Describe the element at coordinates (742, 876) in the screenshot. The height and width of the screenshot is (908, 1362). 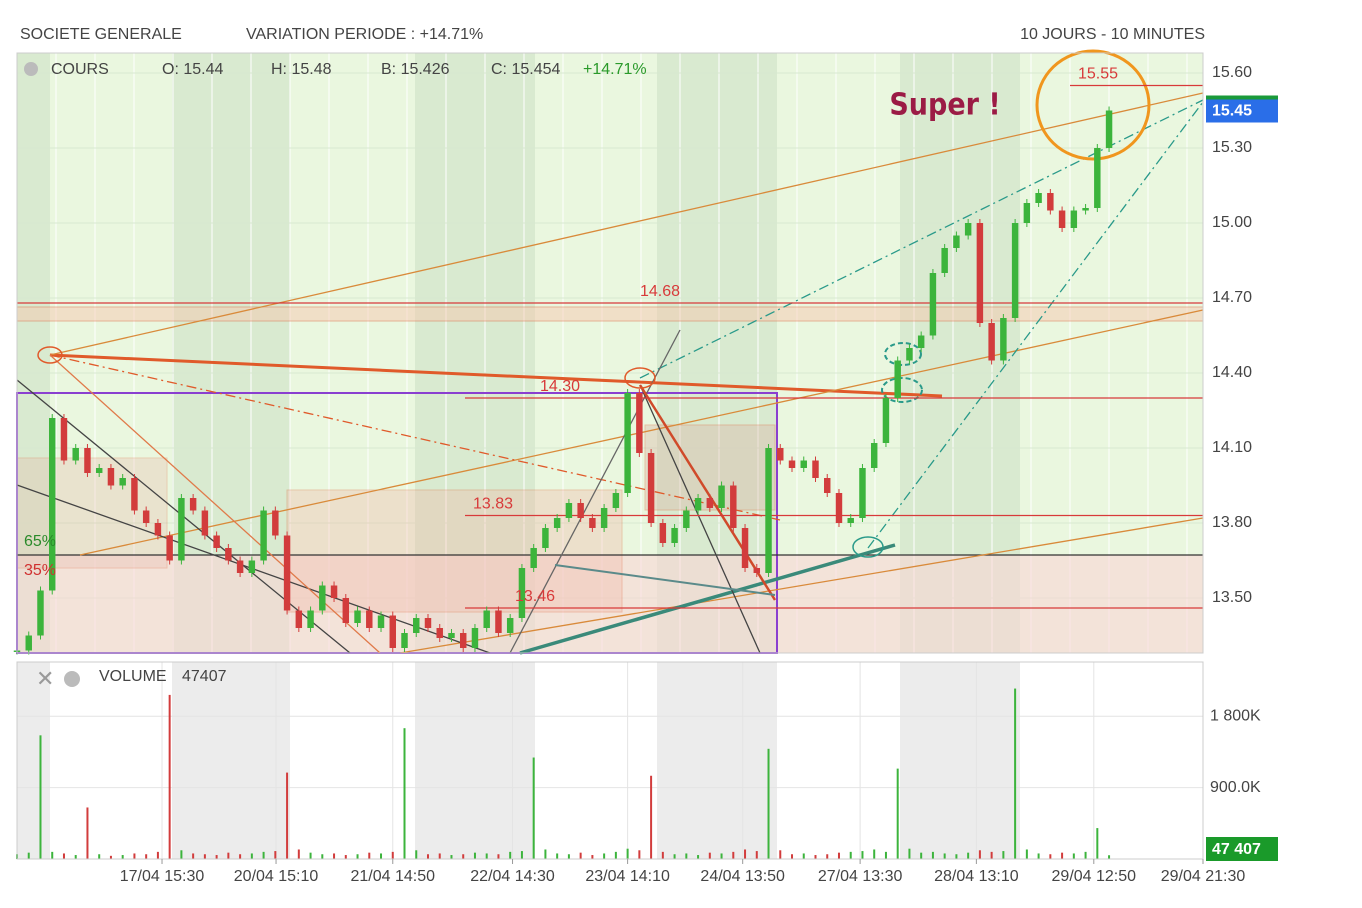
I see `x-tick-label: 24/04 13:50` at that location.